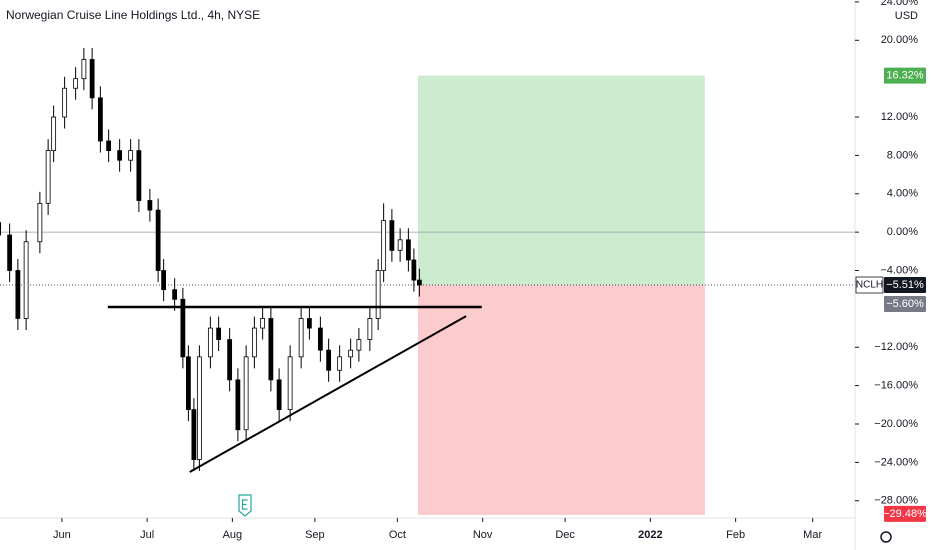  What do you see at coordinates (735, 535) in the screenshot?
I see `x-tick-label: Feb` at bounding box center [735, 535].